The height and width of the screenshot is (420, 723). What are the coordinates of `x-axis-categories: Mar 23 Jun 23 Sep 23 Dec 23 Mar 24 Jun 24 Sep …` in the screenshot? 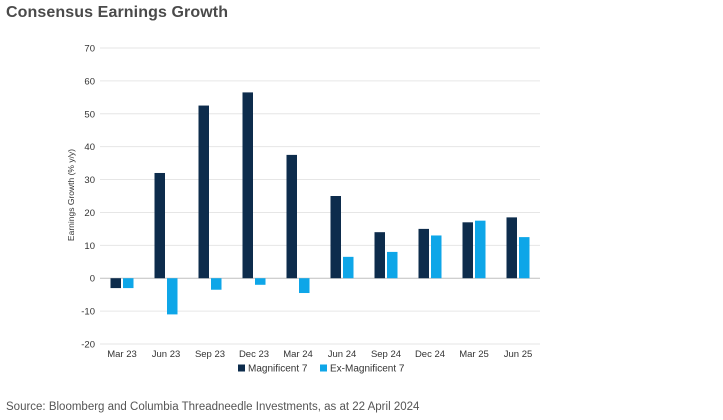 It's located at (319, 354).